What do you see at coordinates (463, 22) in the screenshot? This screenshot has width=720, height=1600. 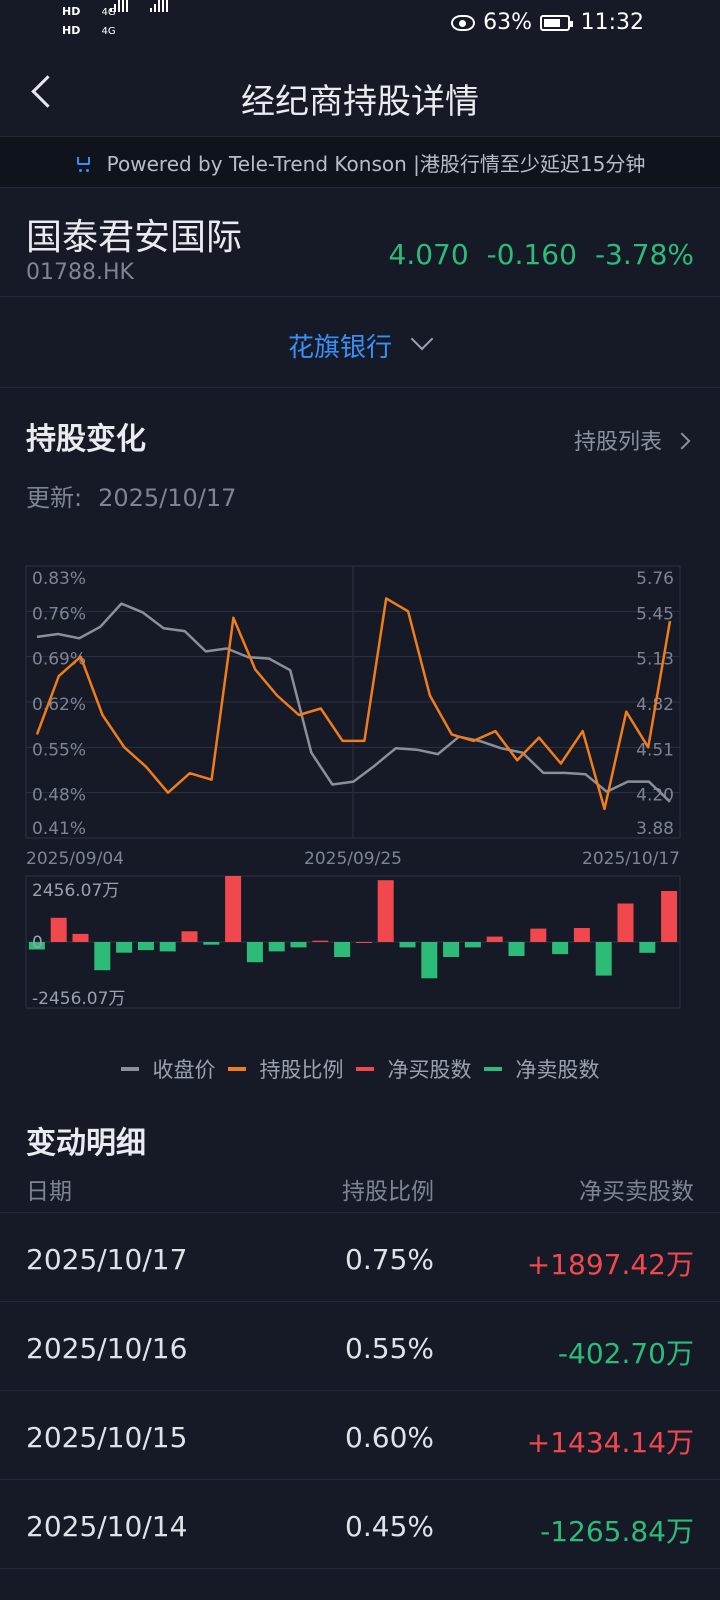 I see `eye-icon` at bounding box center [463, 22].